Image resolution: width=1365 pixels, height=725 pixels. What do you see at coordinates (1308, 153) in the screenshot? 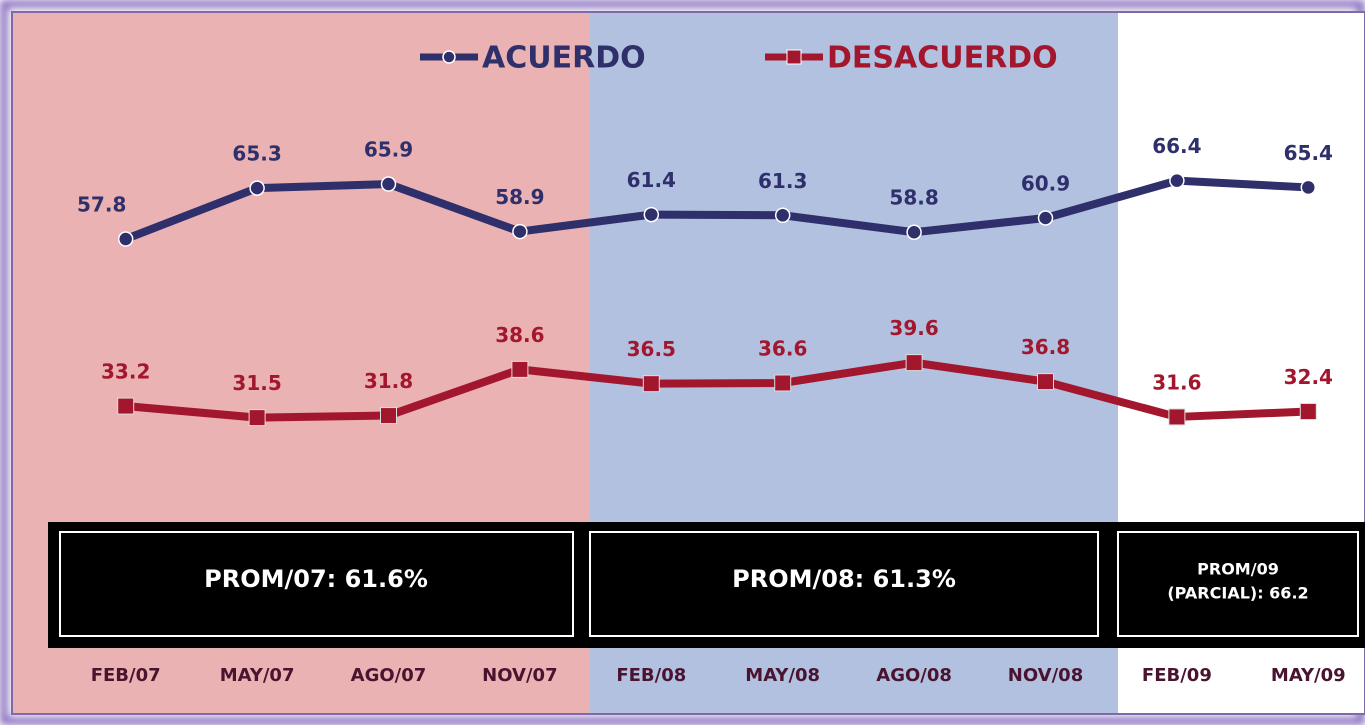
I see `data-label: 65.4` at bounding box center [1308, 153].